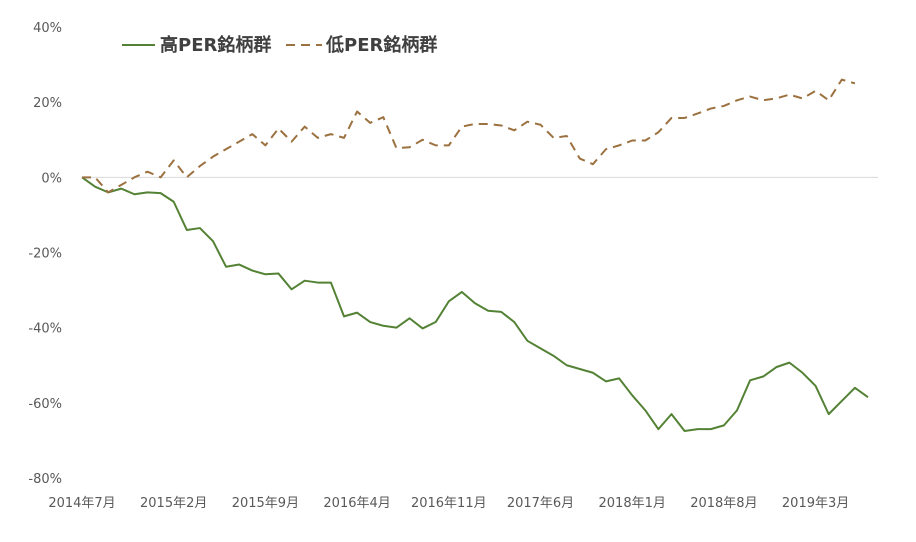 The image size is (916, 542). What do you see at coordinates (173, 503) in the screenshot?
I see `x-tick-label: 2015年2月` at bounding box center [173, 503].